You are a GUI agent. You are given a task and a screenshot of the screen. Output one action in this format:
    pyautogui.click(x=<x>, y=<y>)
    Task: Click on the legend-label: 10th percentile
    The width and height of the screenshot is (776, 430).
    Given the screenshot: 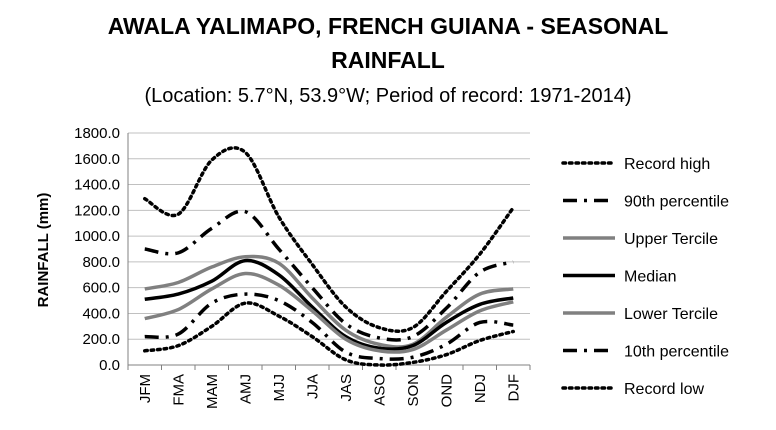 What is the action you would take?
    pyautogui.click(x=676, y=352)
    